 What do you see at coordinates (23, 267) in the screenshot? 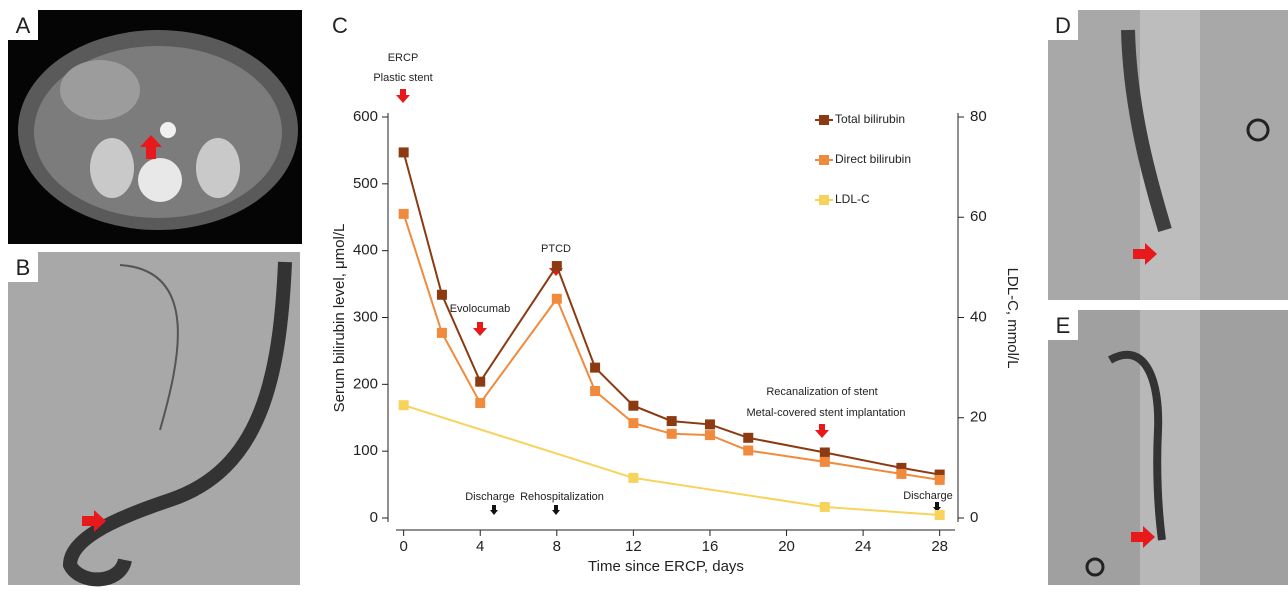
I see `panel-label: B` at bounding box center [23, 267].